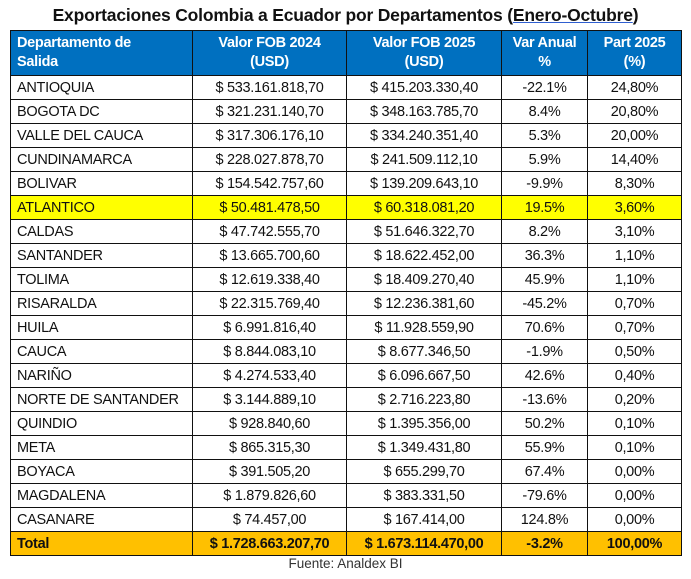 The image size is (691, 579). What do you see at coordinates (424, 207) in the screenshot?
I see `cell-fob-2025: $ 60.318.081,20` at bounding box center [424, 207].